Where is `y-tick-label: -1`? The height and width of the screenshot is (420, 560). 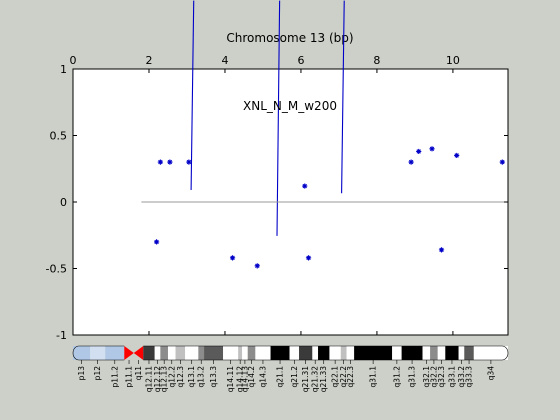 y-tick-label: -1 is located at coordinates (61, 335).